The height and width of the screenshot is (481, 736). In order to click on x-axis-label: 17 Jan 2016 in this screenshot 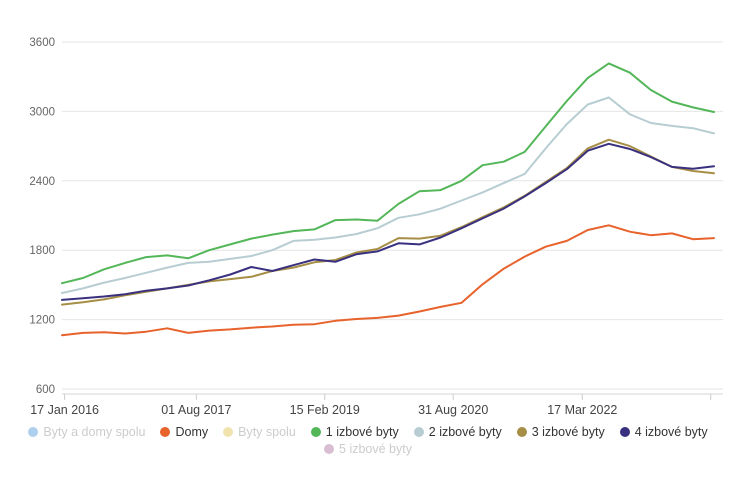, I will do `click(64, 410)`.